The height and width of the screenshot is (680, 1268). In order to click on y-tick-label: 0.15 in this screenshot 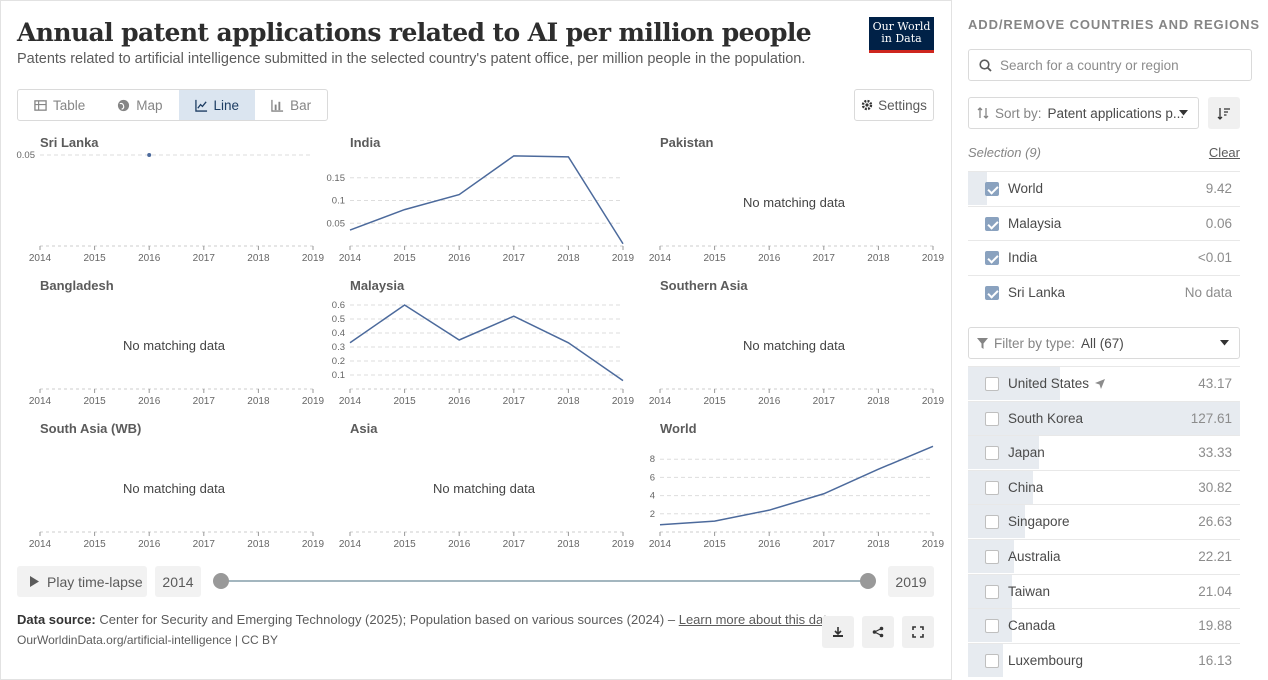, I will do `click(336, 178)`.